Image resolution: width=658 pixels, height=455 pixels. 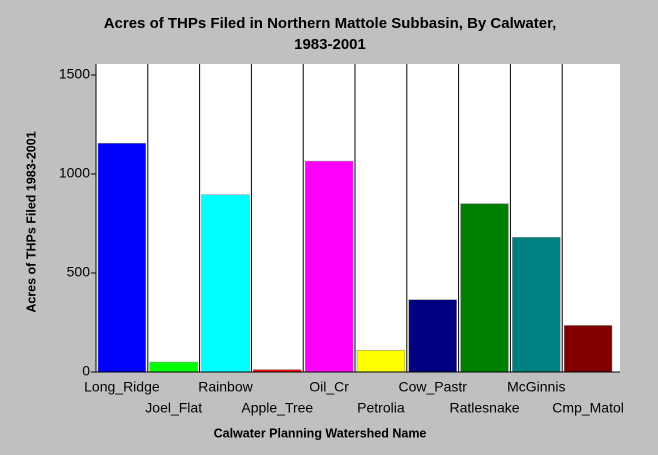 I want to click on y-tick-label: 1000, so click(x=74, y=173).